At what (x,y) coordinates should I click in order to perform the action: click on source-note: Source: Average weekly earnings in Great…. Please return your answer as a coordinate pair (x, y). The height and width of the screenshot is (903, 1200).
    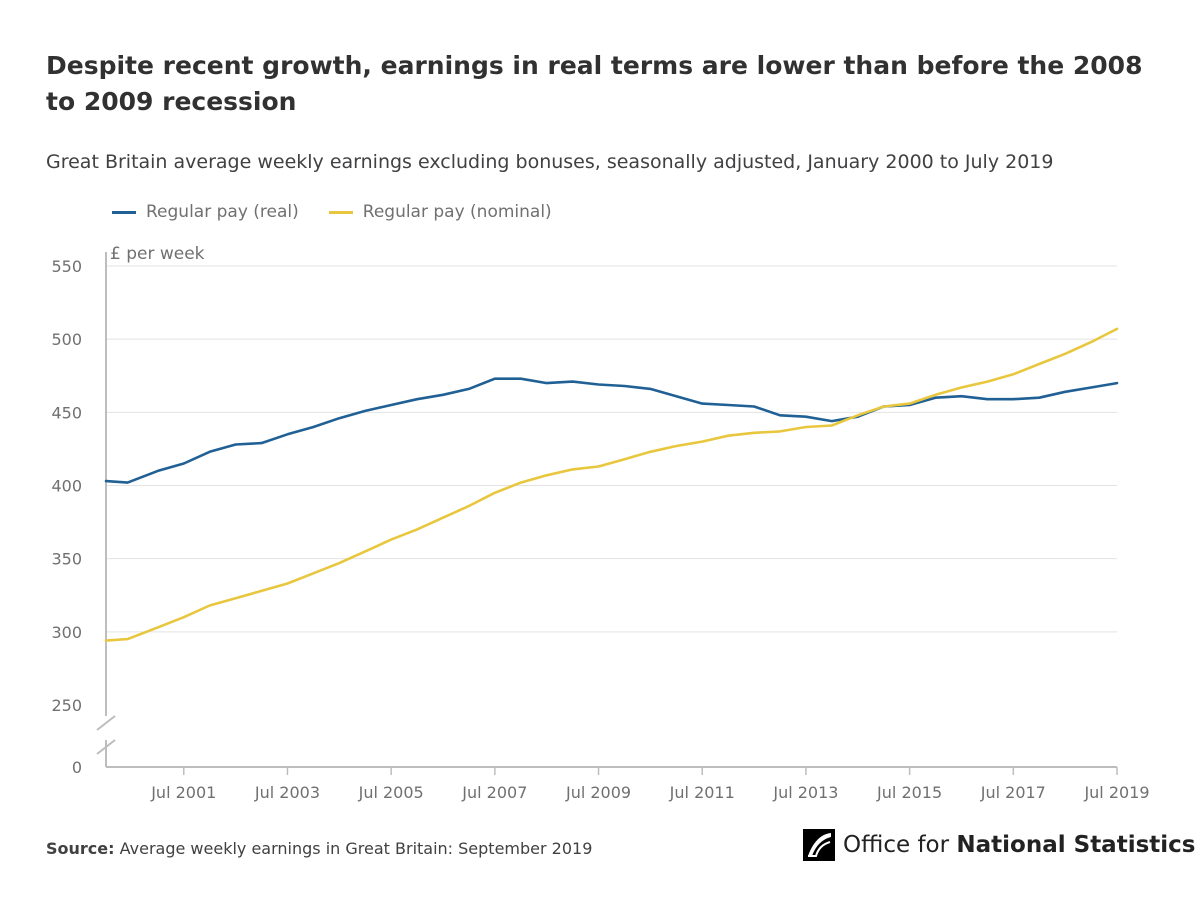
    Looking at the image, I should click on (319, 848).